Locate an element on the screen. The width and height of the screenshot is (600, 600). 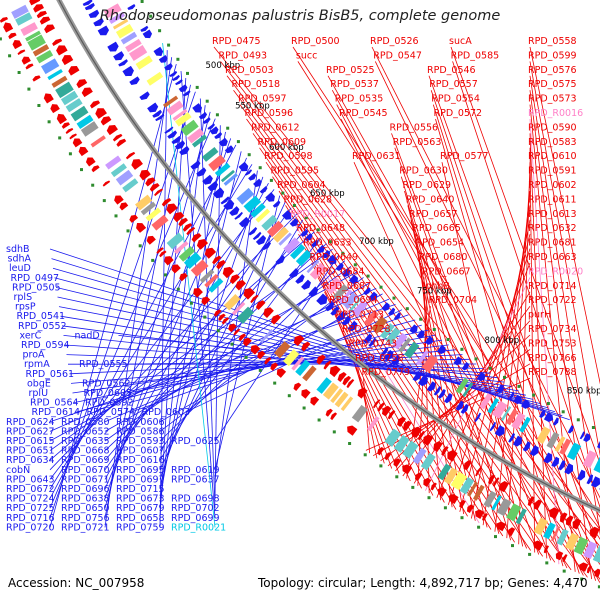
gene-label-reverse: RPD_0615 is located at coordinates (30, 441).